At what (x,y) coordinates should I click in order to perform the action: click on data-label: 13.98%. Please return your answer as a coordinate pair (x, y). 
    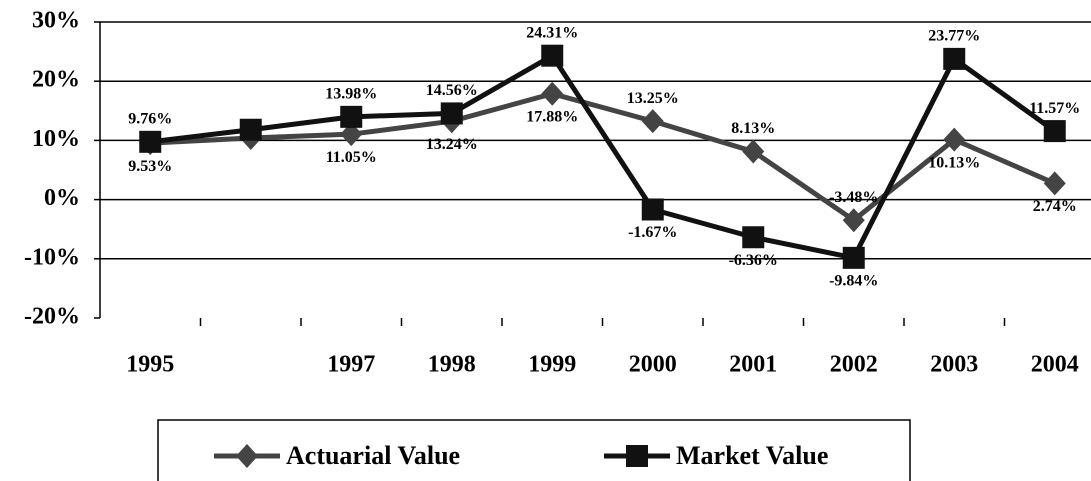
    Looking at the image, I should click on (351, 94).